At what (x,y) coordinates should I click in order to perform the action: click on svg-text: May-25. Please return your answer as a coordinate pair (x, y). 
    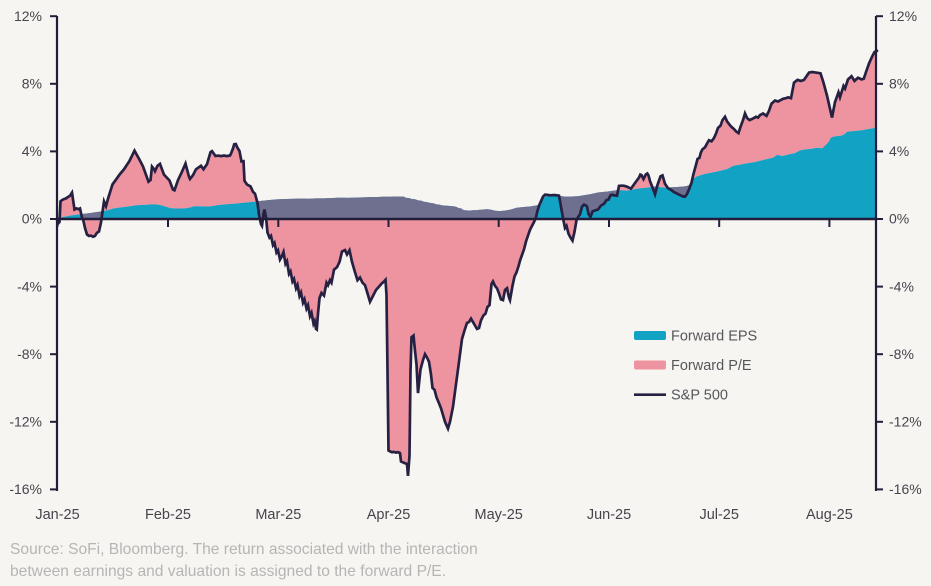
    Looking at the image, I should click on (499, 515).